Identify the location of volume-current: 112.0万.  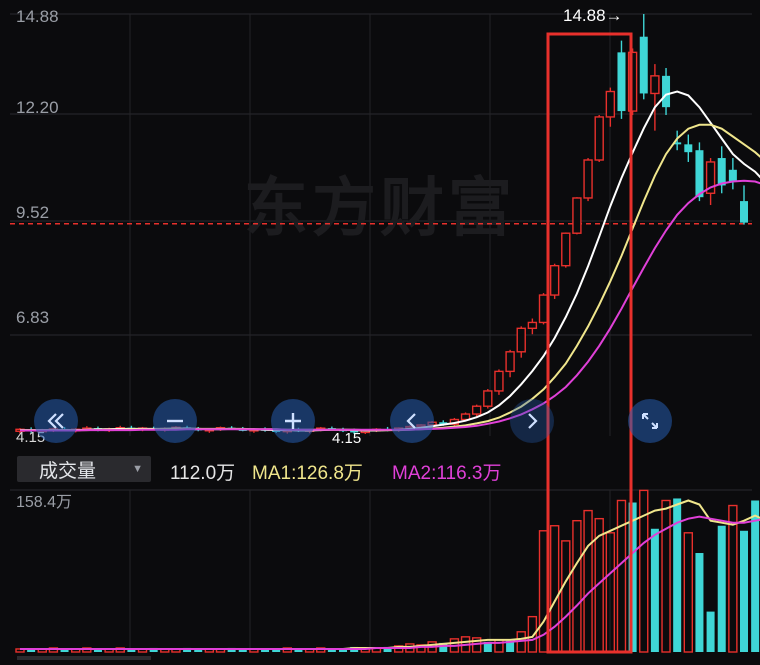
(203, 473).